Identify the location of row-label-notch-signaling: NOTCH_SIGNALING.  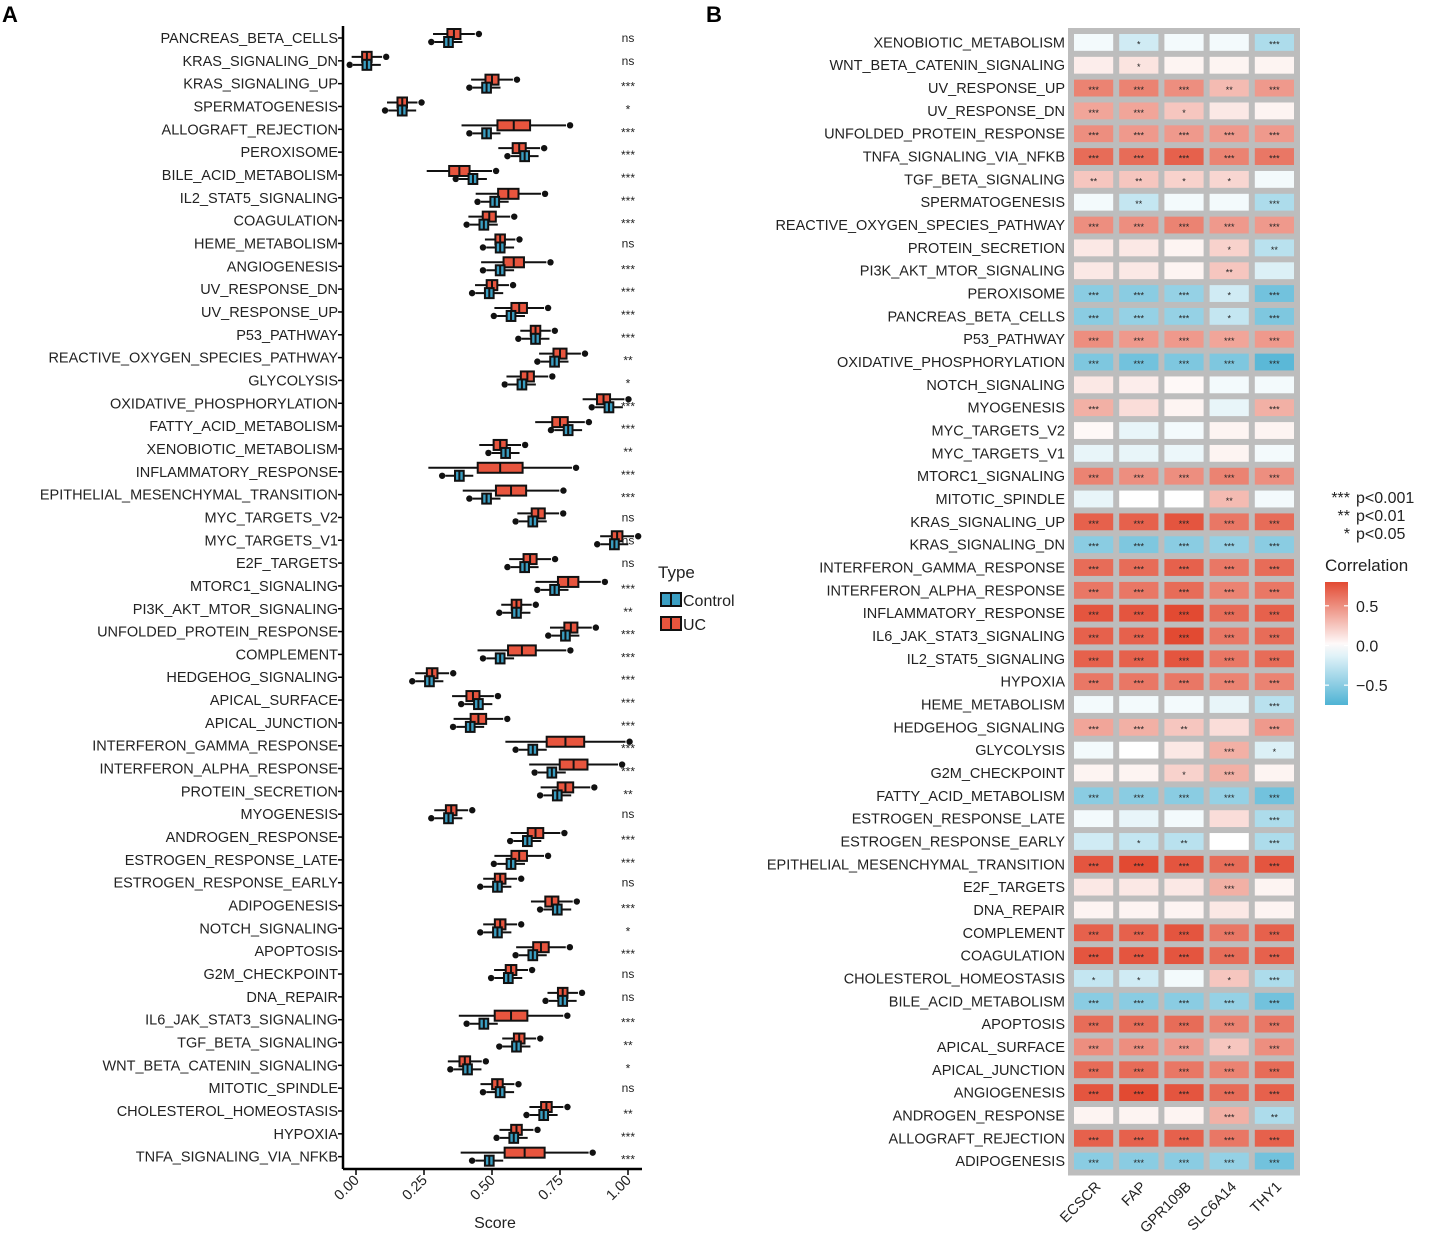
(995, 386).